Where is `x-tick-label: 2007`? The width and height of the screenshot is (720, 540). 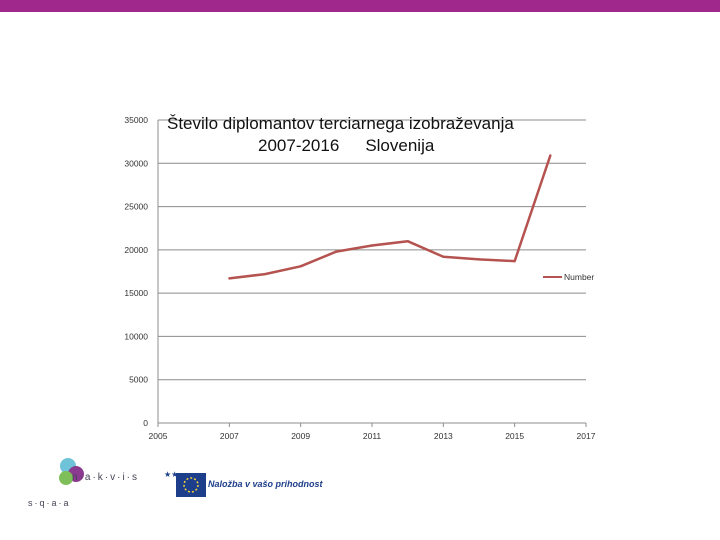
x-tick-label: 2007 is located at coordinates (229, 436).